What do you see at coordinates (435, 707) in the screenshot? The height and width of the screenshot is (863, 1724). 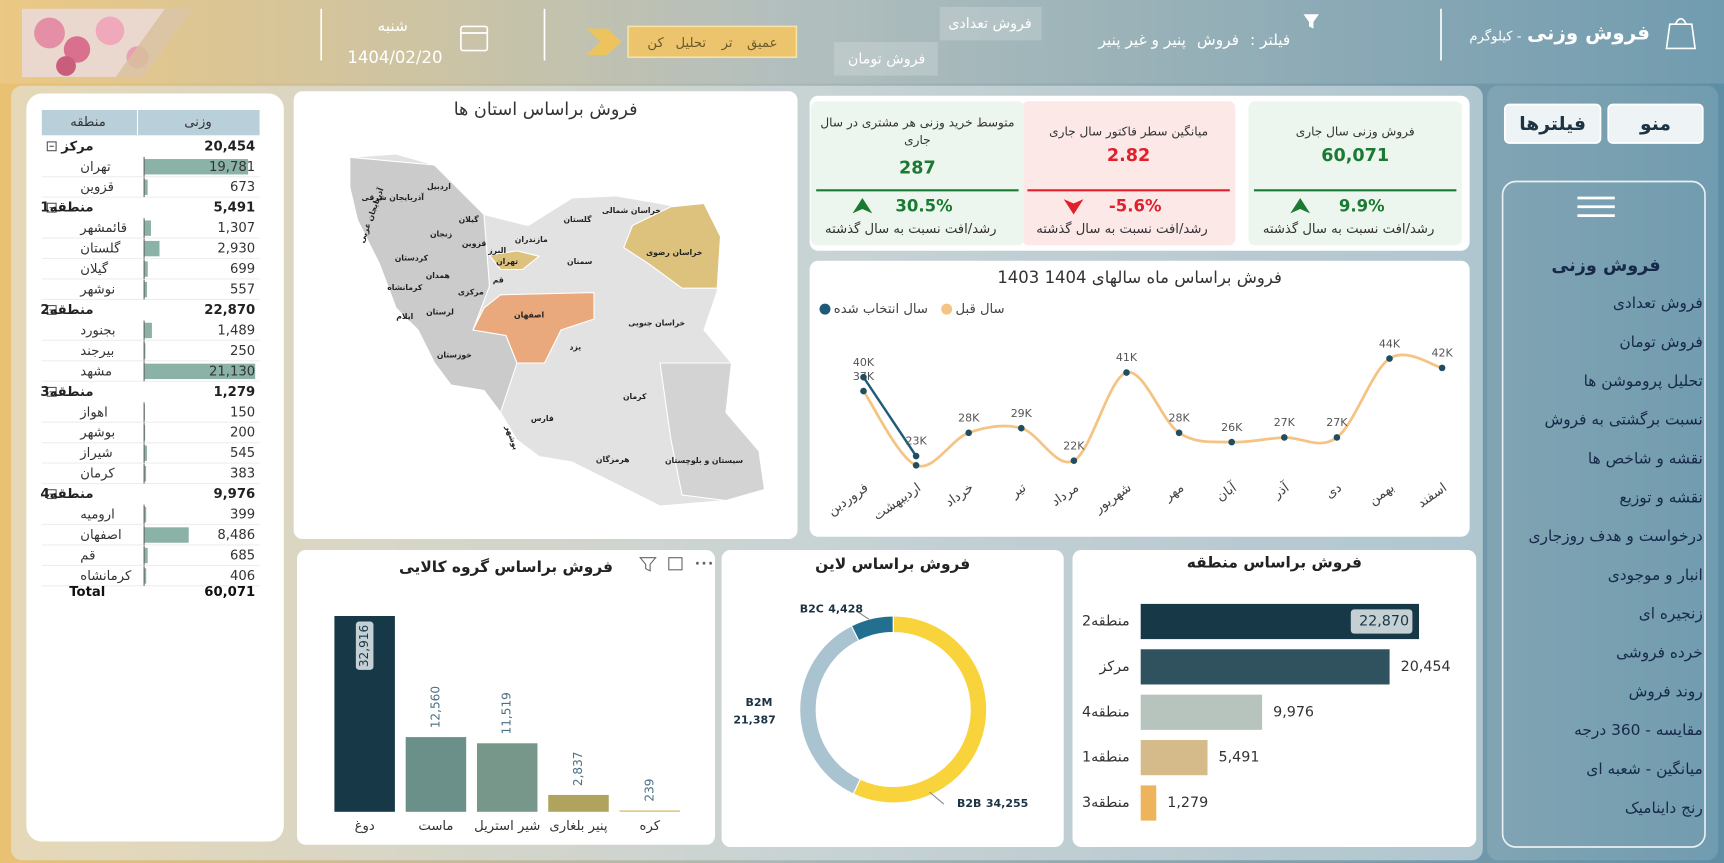 I see `data-label: 12,560` at bounding box center [435, 707].